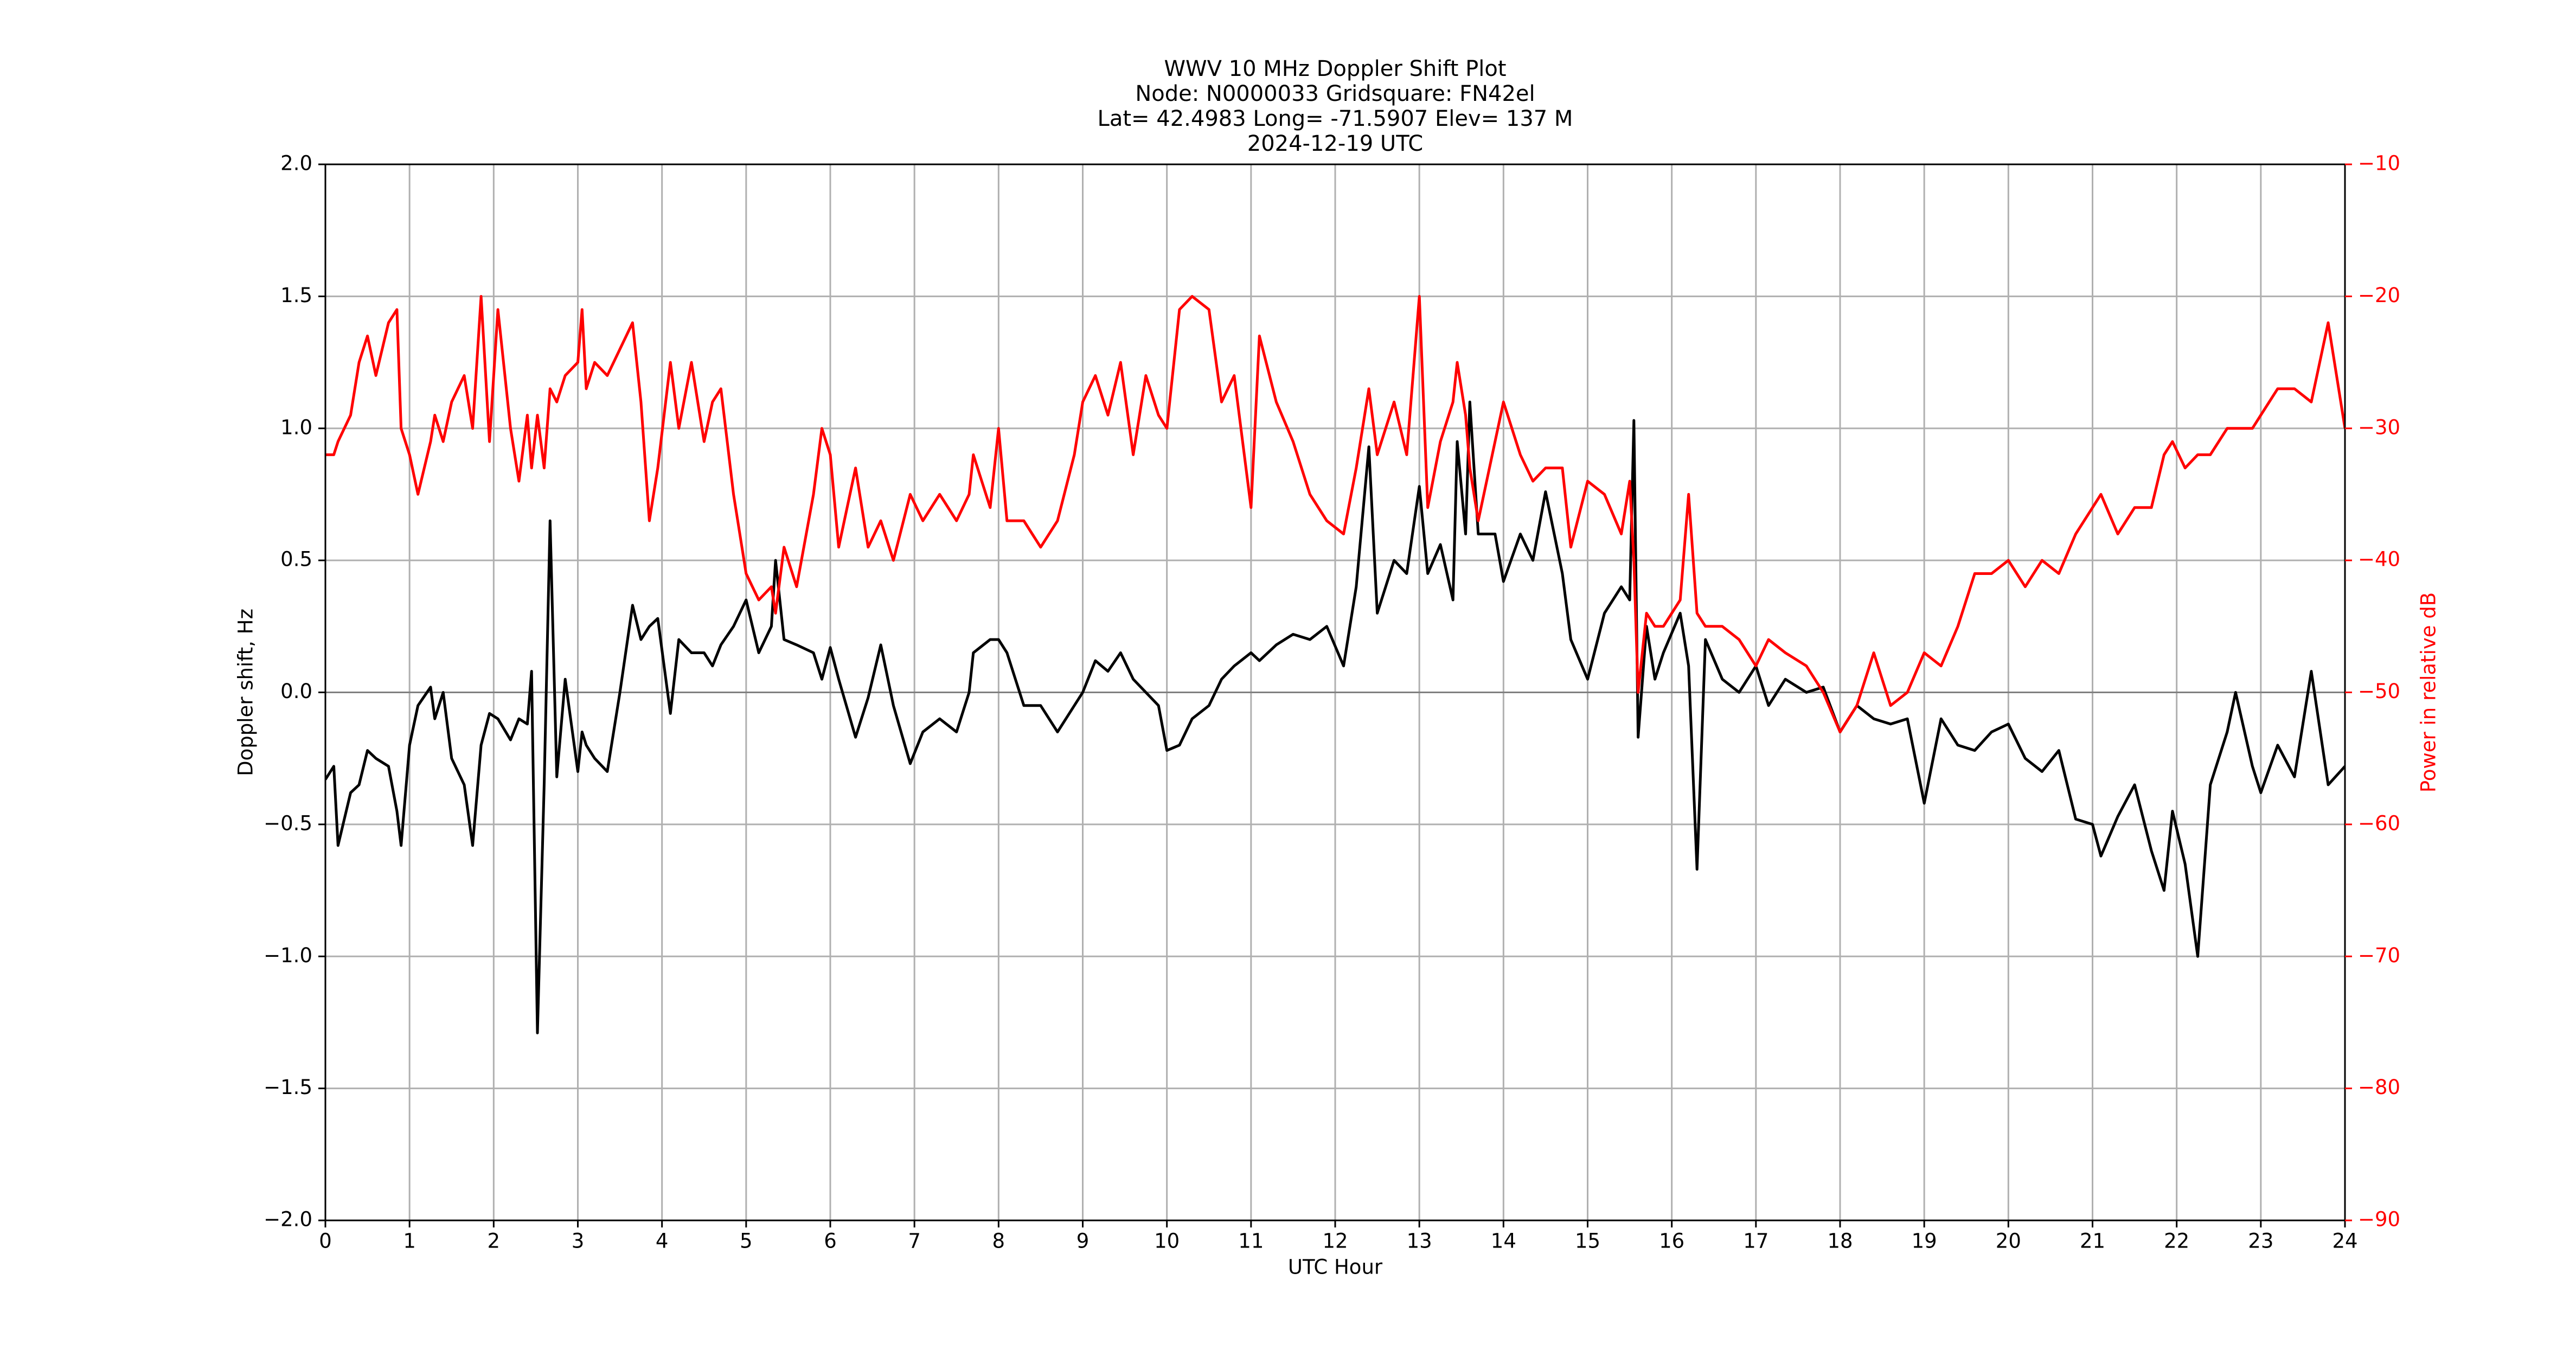 This screenshot has width=2576, height=1356. I want to click on y-axis-label: Doppler shift, Hz, so click(246, 692).